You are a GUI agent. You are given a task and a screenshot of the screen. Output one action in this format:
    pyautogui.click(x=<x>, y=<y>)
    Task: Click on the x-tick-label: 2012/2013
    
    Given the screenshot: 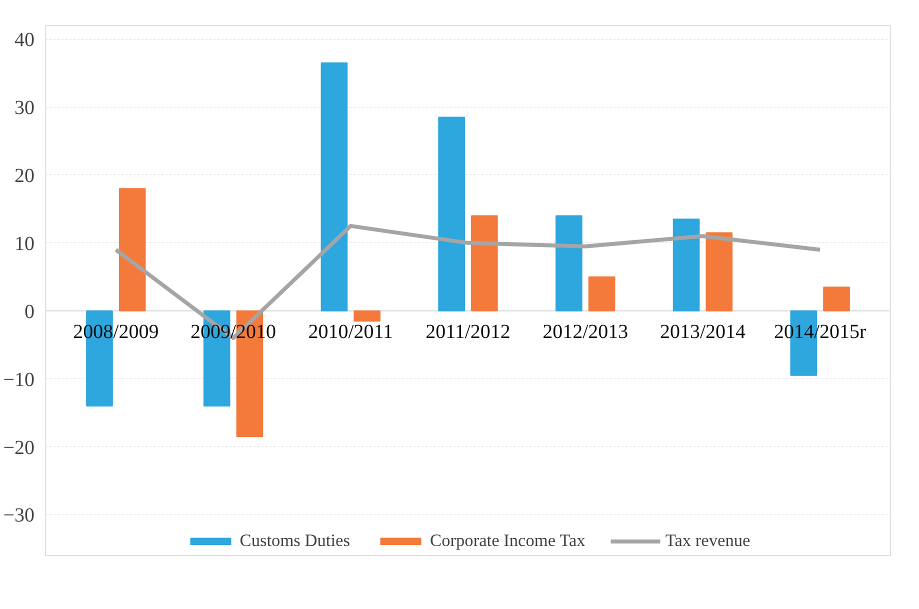 What is the action you would take?
    pyautogui.click(x=585, y=331)
    